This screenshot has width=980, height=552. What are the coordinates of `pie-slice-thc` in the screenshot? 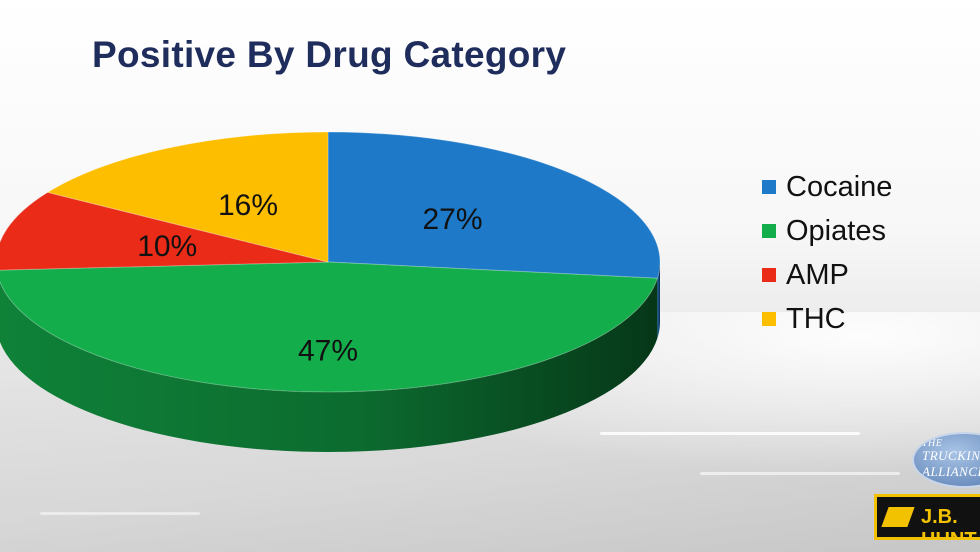 It's located at (187, 197).